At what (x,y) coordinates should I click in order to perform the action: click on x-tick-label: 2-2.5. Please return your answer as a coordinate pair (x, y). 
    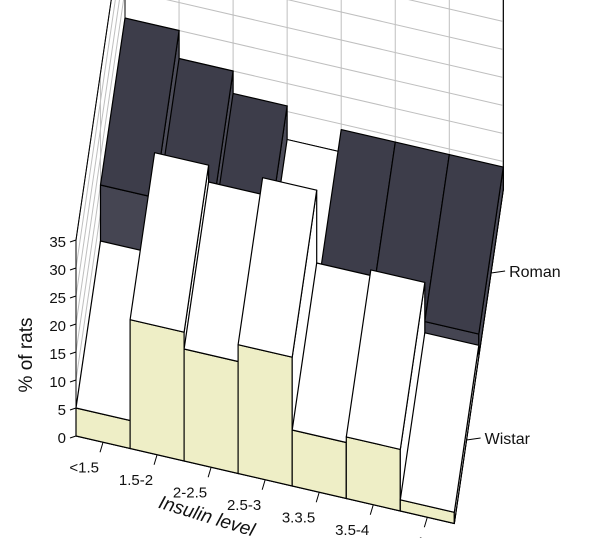
    Looking at the image, I should click on (190, 492).